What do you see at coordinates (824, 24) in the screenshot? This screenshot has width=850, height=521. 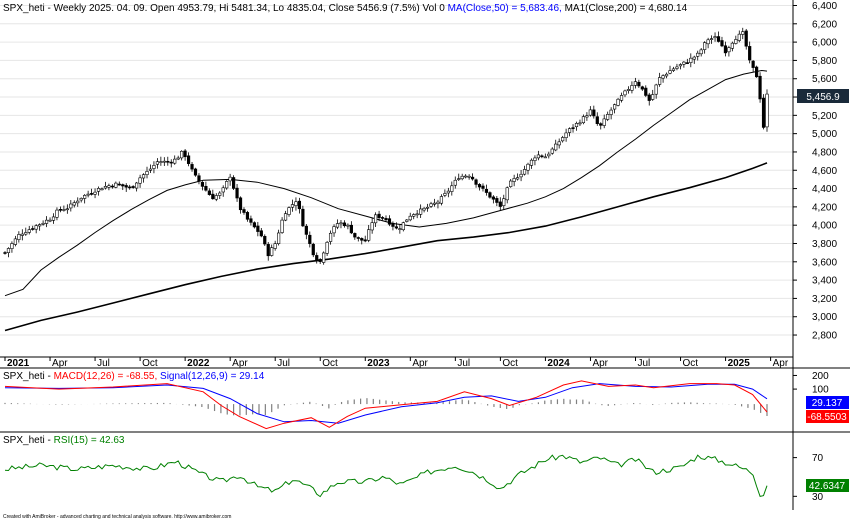 I see `price-tick-label: 6,200` at bounding box center [824, 24].